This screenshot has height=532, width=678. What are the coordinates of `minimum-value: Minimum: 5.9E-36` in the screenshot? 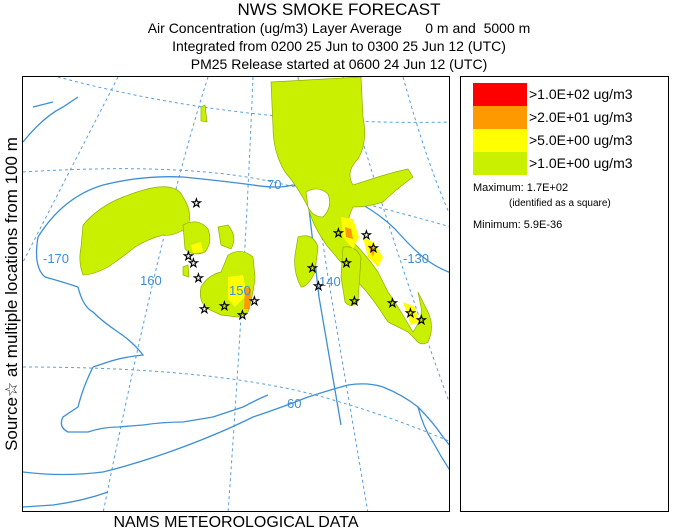 It's located at (518, 225).